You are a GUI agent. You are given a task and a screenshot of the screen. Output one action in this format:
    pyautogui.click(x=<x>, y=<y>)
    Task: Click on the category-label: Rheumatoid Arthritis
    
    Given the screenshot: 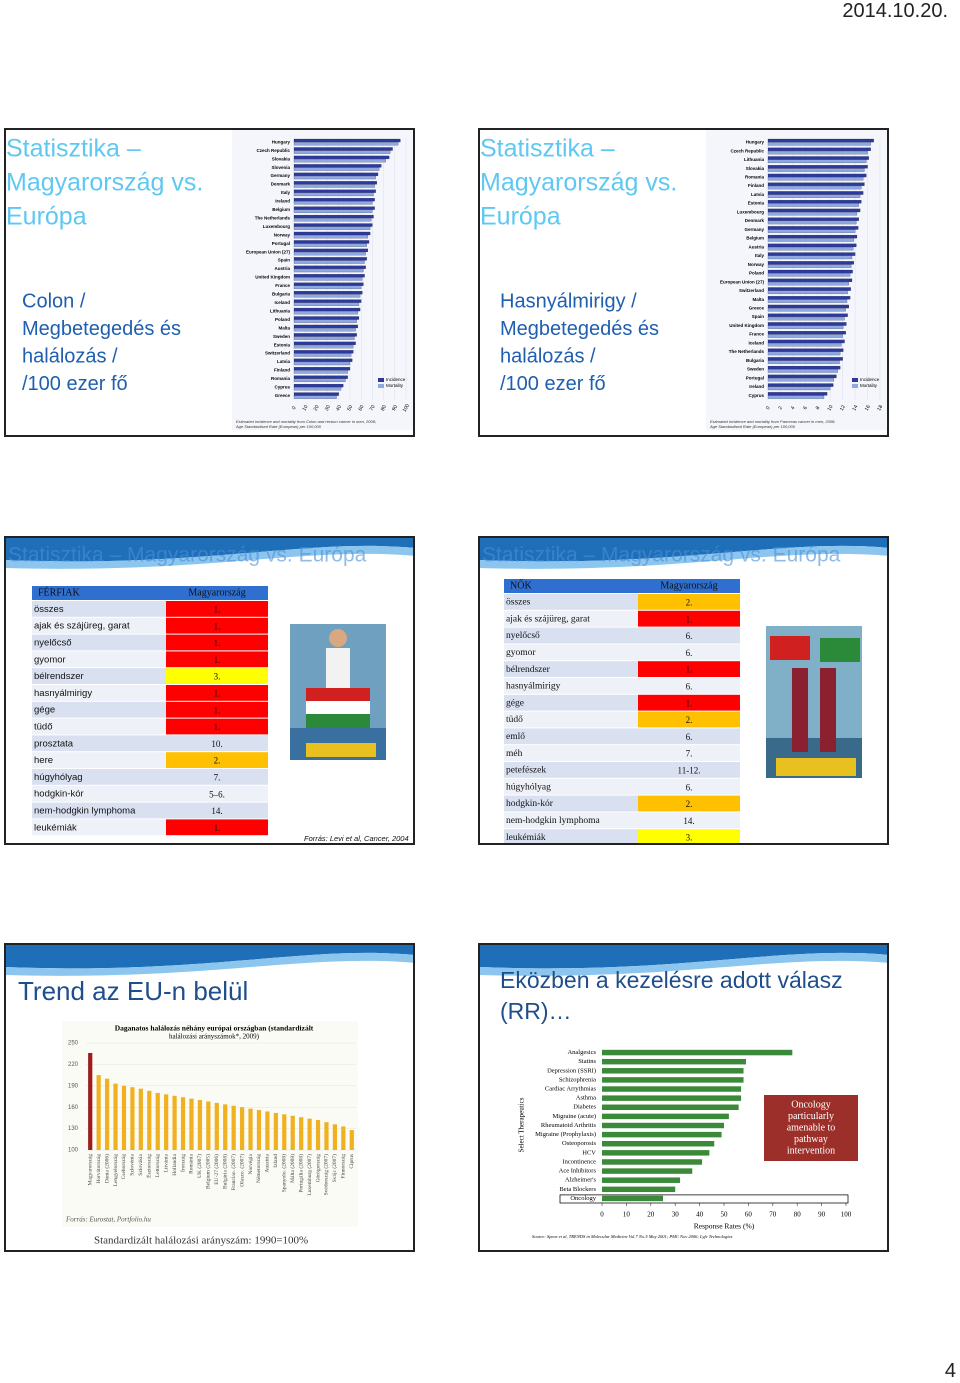 What is the action you would take?
    pyautogui.click(x=569, y=1125)
    